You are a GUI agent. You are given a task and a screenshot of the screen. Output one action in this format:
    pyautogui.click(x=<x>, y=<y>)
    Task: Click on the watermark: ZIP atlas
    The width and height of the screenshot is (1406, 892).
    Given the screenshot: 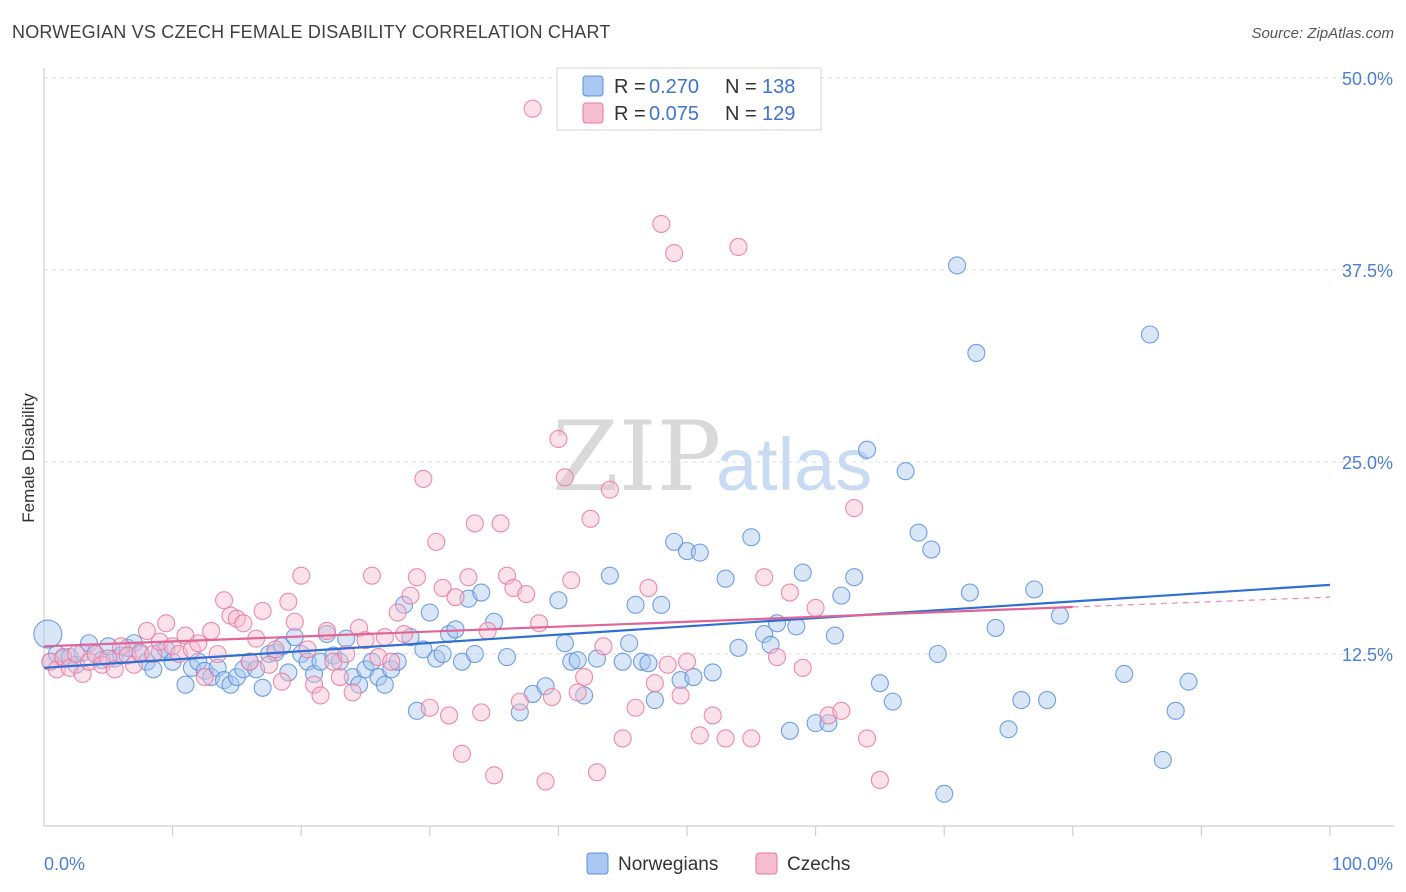 What is the action you would take?
    pyautogui.click(x=712, y=457)
    